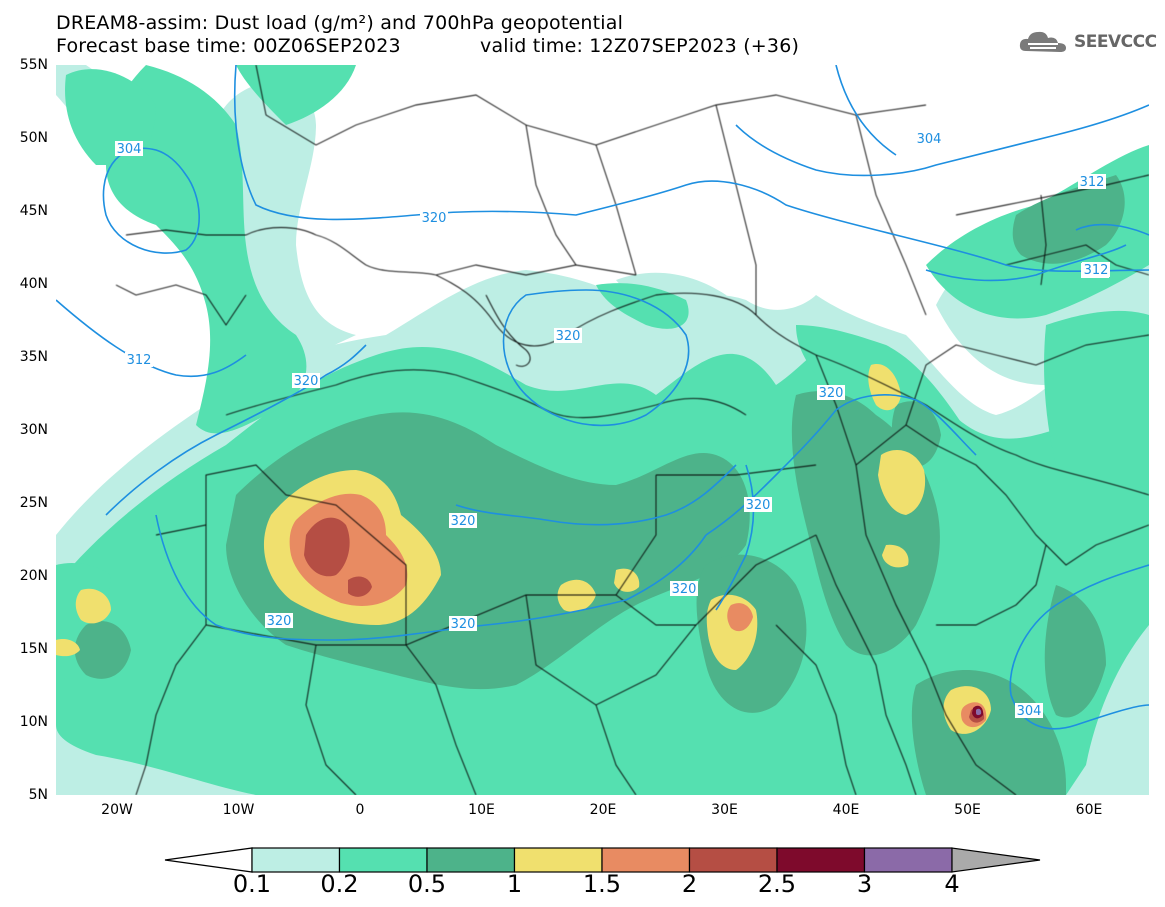  Describe the element at coordinates (33, 65) in the screenshot. I see `latitude-label: 55N` at that location.